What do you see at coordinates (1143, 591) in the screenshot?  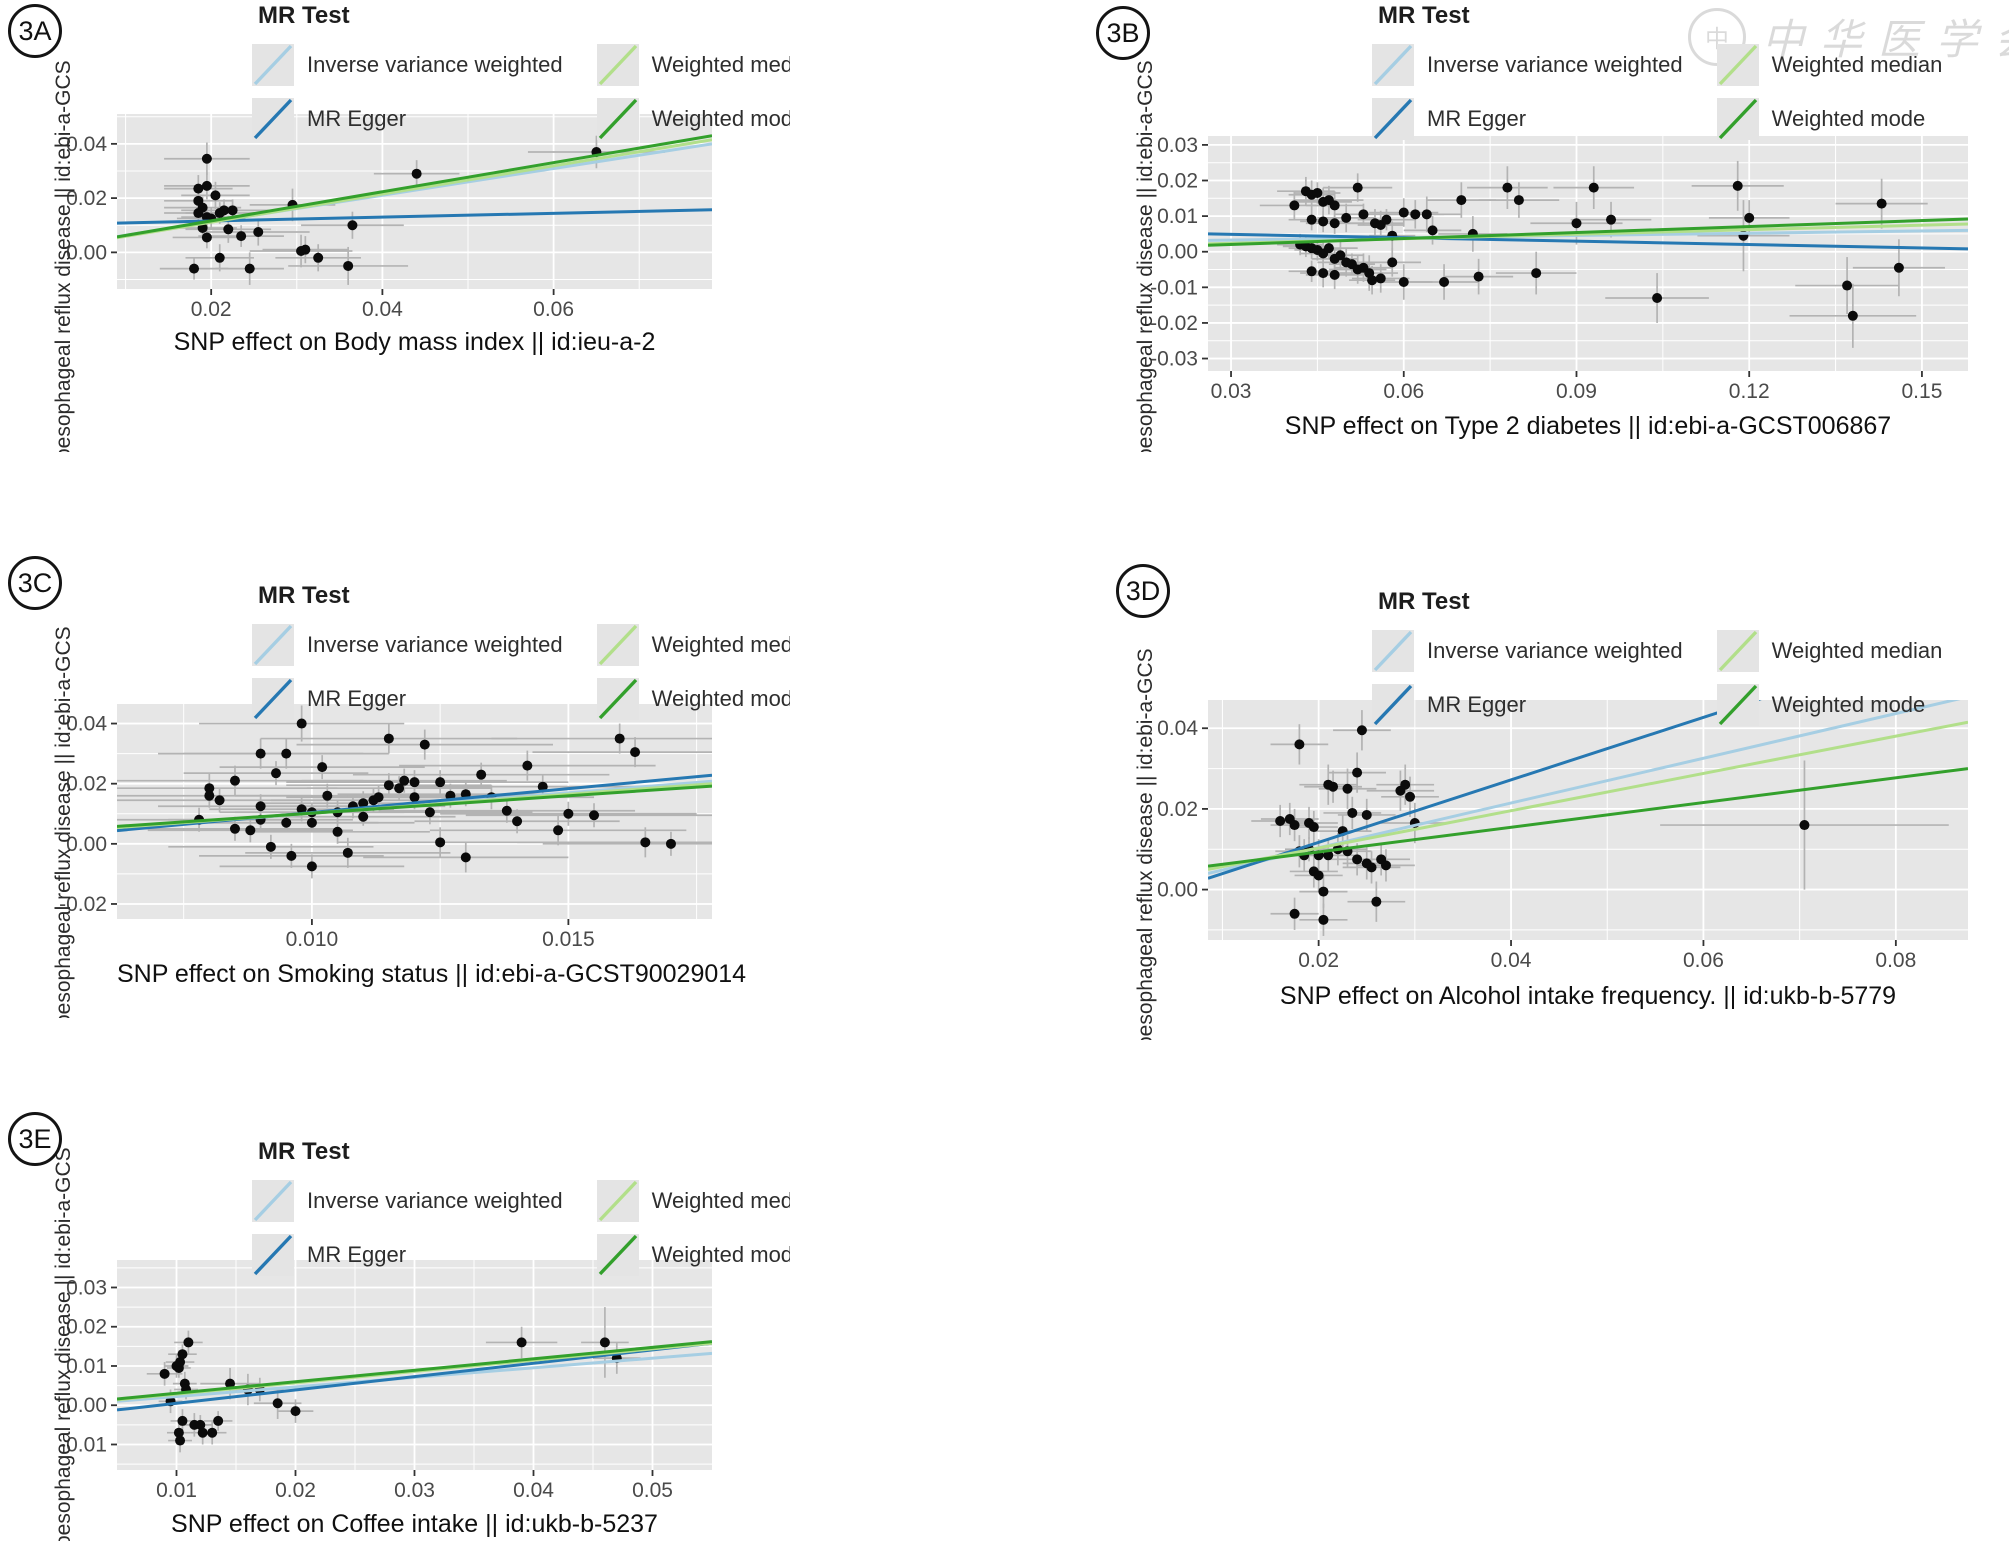 I see `panel-tag-3d: 3D` at bounding box center [1143, 591].